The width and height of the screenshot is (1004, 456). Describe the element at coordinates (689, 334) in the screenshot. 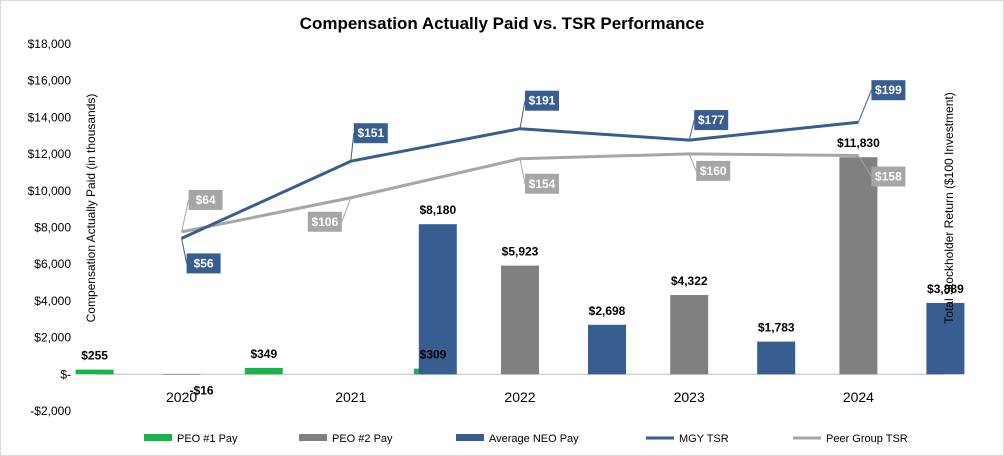

I see `bar-peo-2-pay-2023` at that location.